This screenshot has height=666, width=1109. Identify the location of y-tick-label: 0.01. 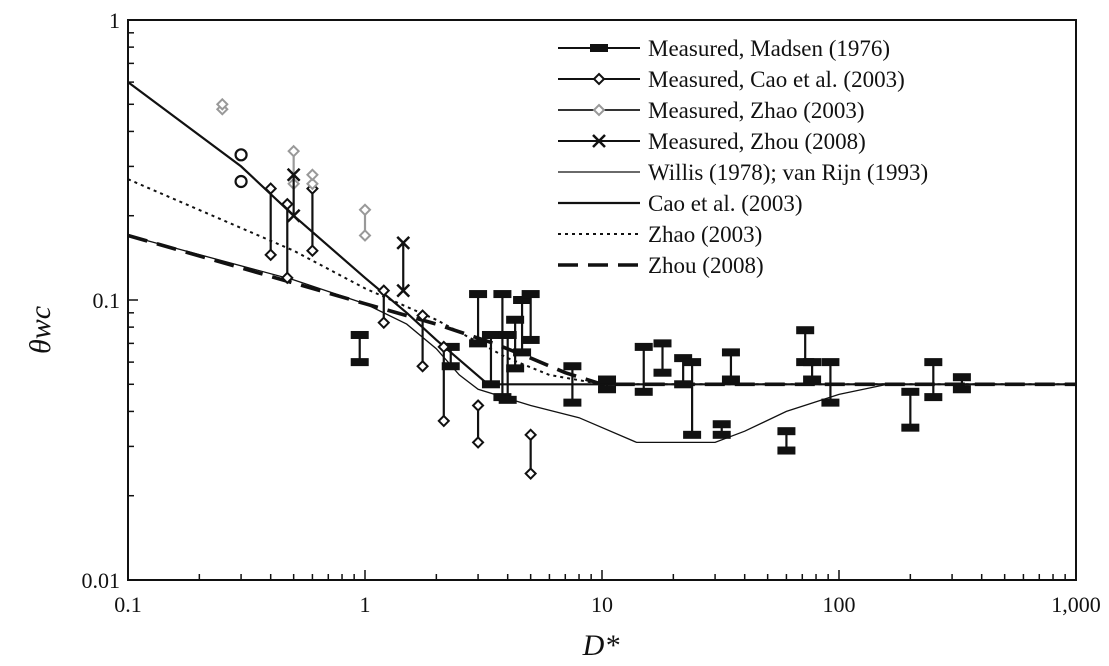
(101, 580).